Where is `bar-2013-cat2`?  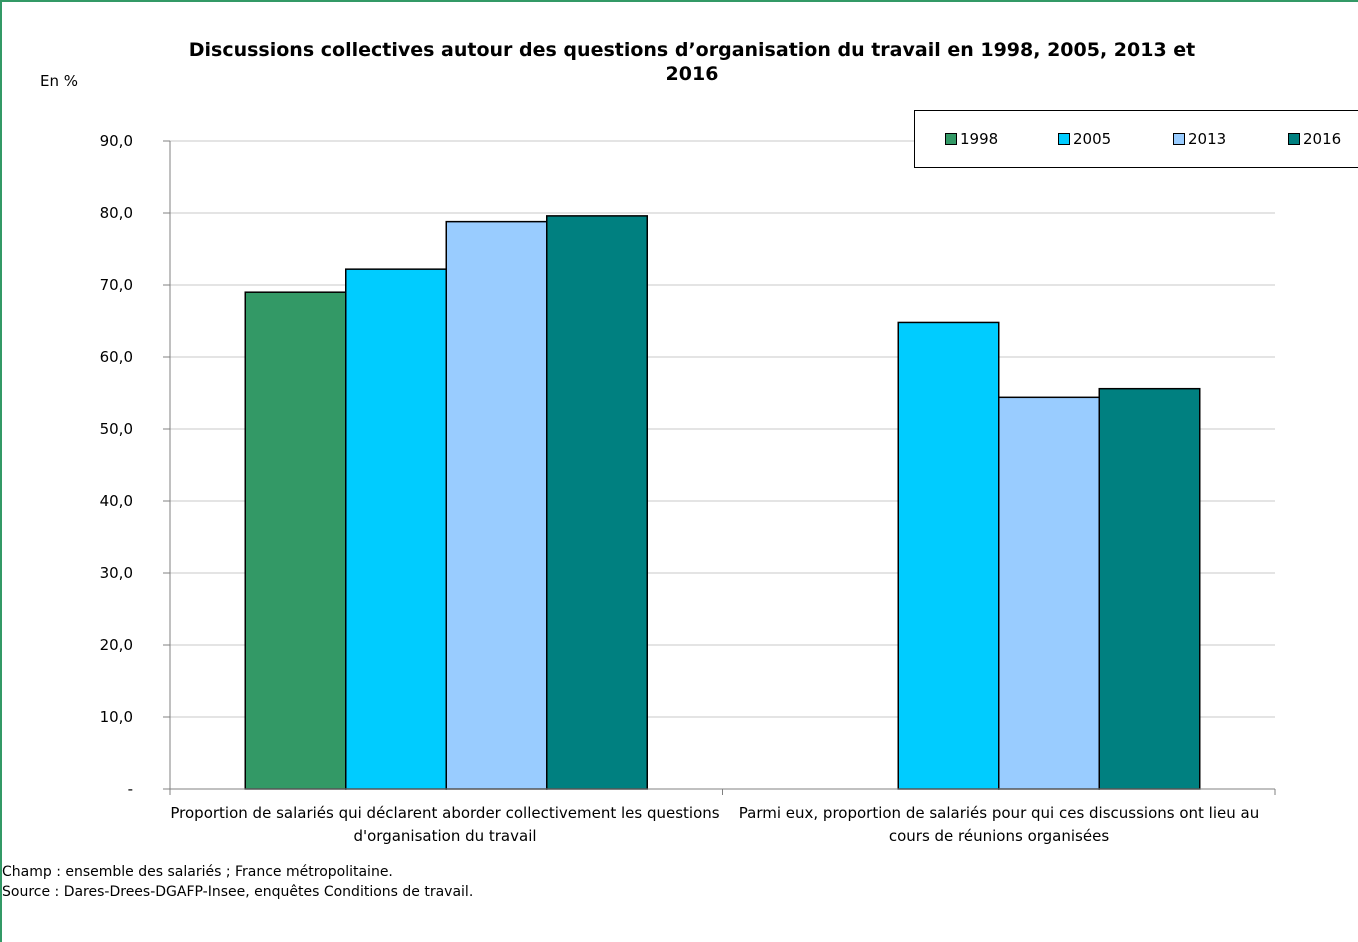
bar-2013-cat2 is located at coordinates (1049, 593).